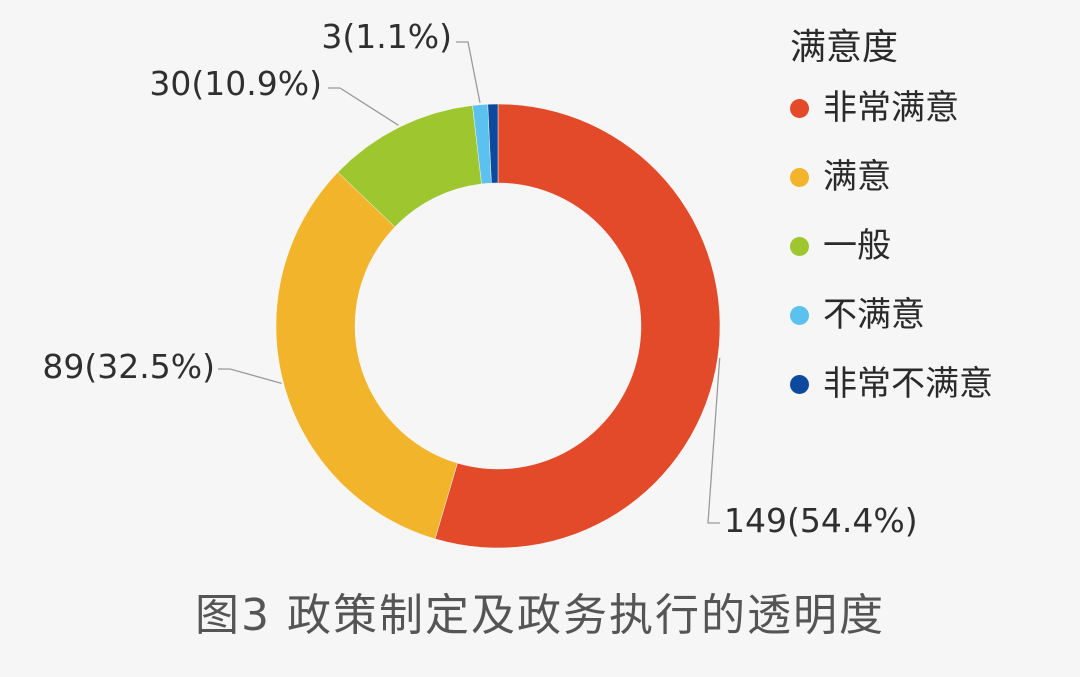 The image size is (1080, 677). I want to click on slice-satisfied, so click(366, 355).